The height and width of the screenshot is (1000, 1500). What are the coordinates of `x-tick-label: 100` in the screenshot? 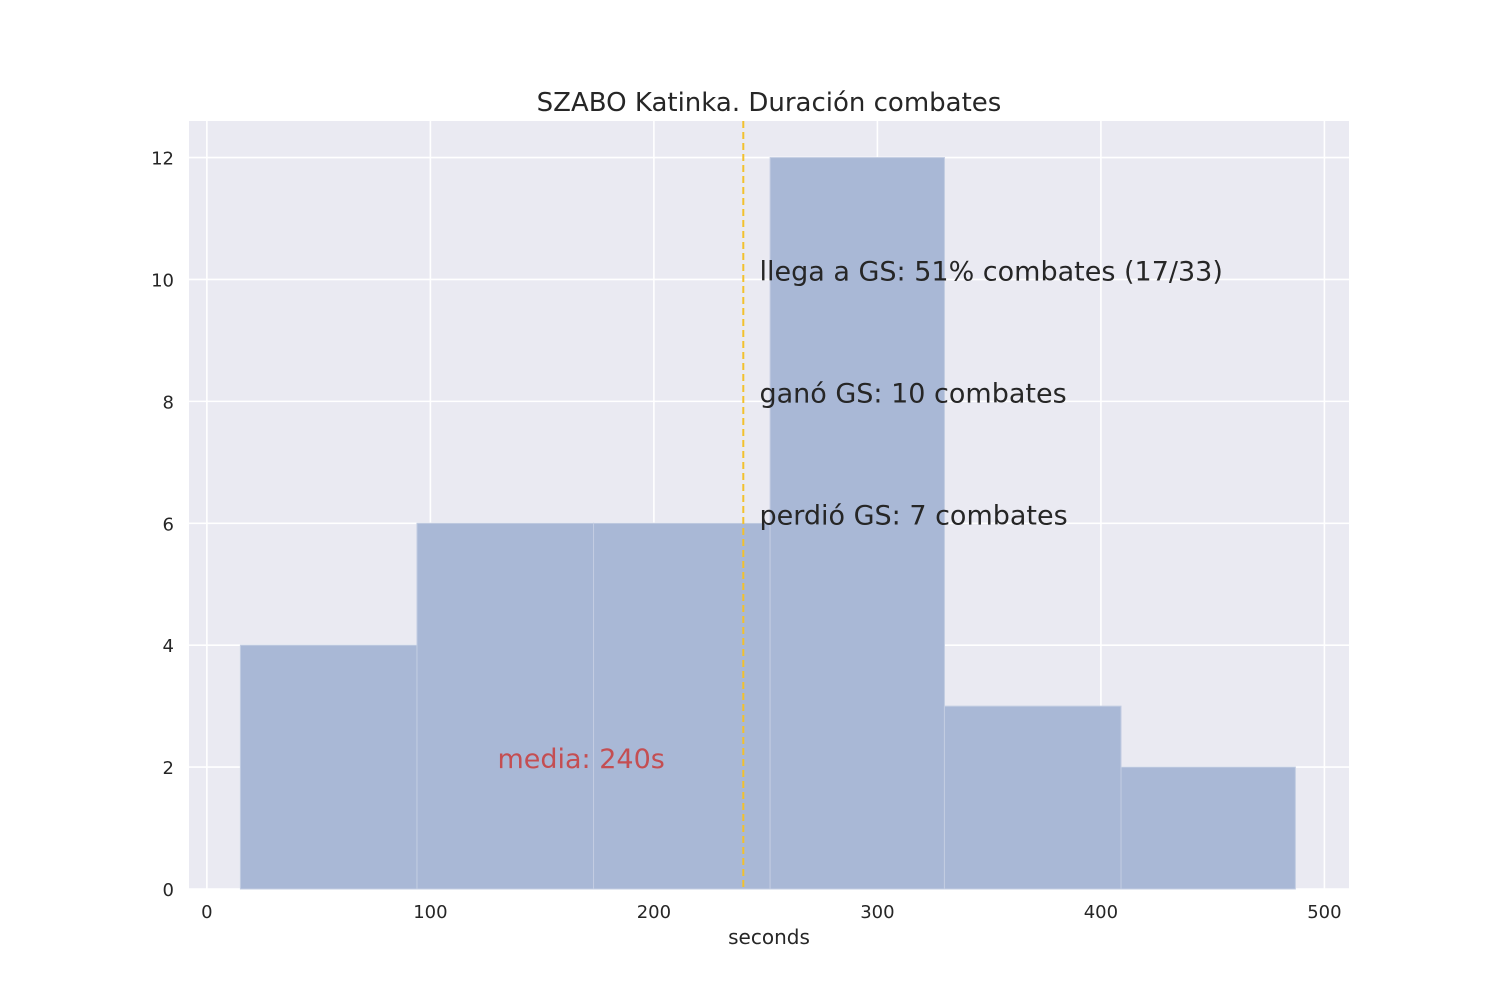 It's located at (430, 912).